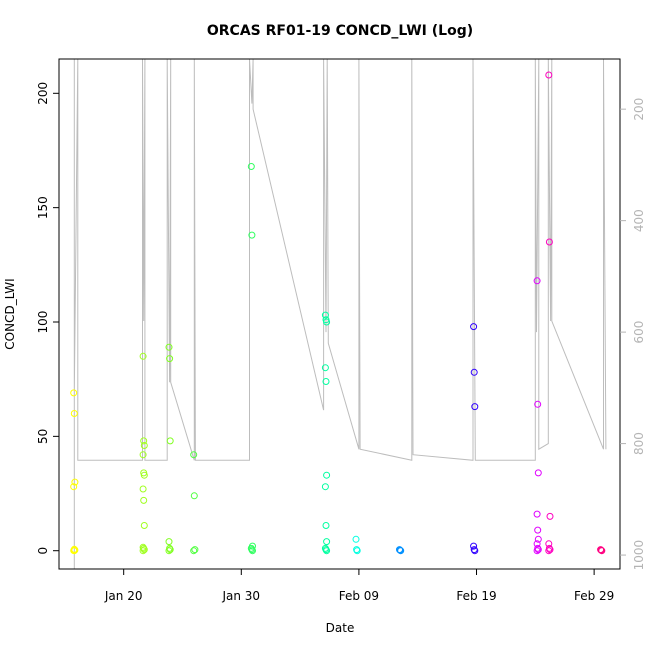  I want to click on y-right-tick-label: 1000, so click(639, 555).